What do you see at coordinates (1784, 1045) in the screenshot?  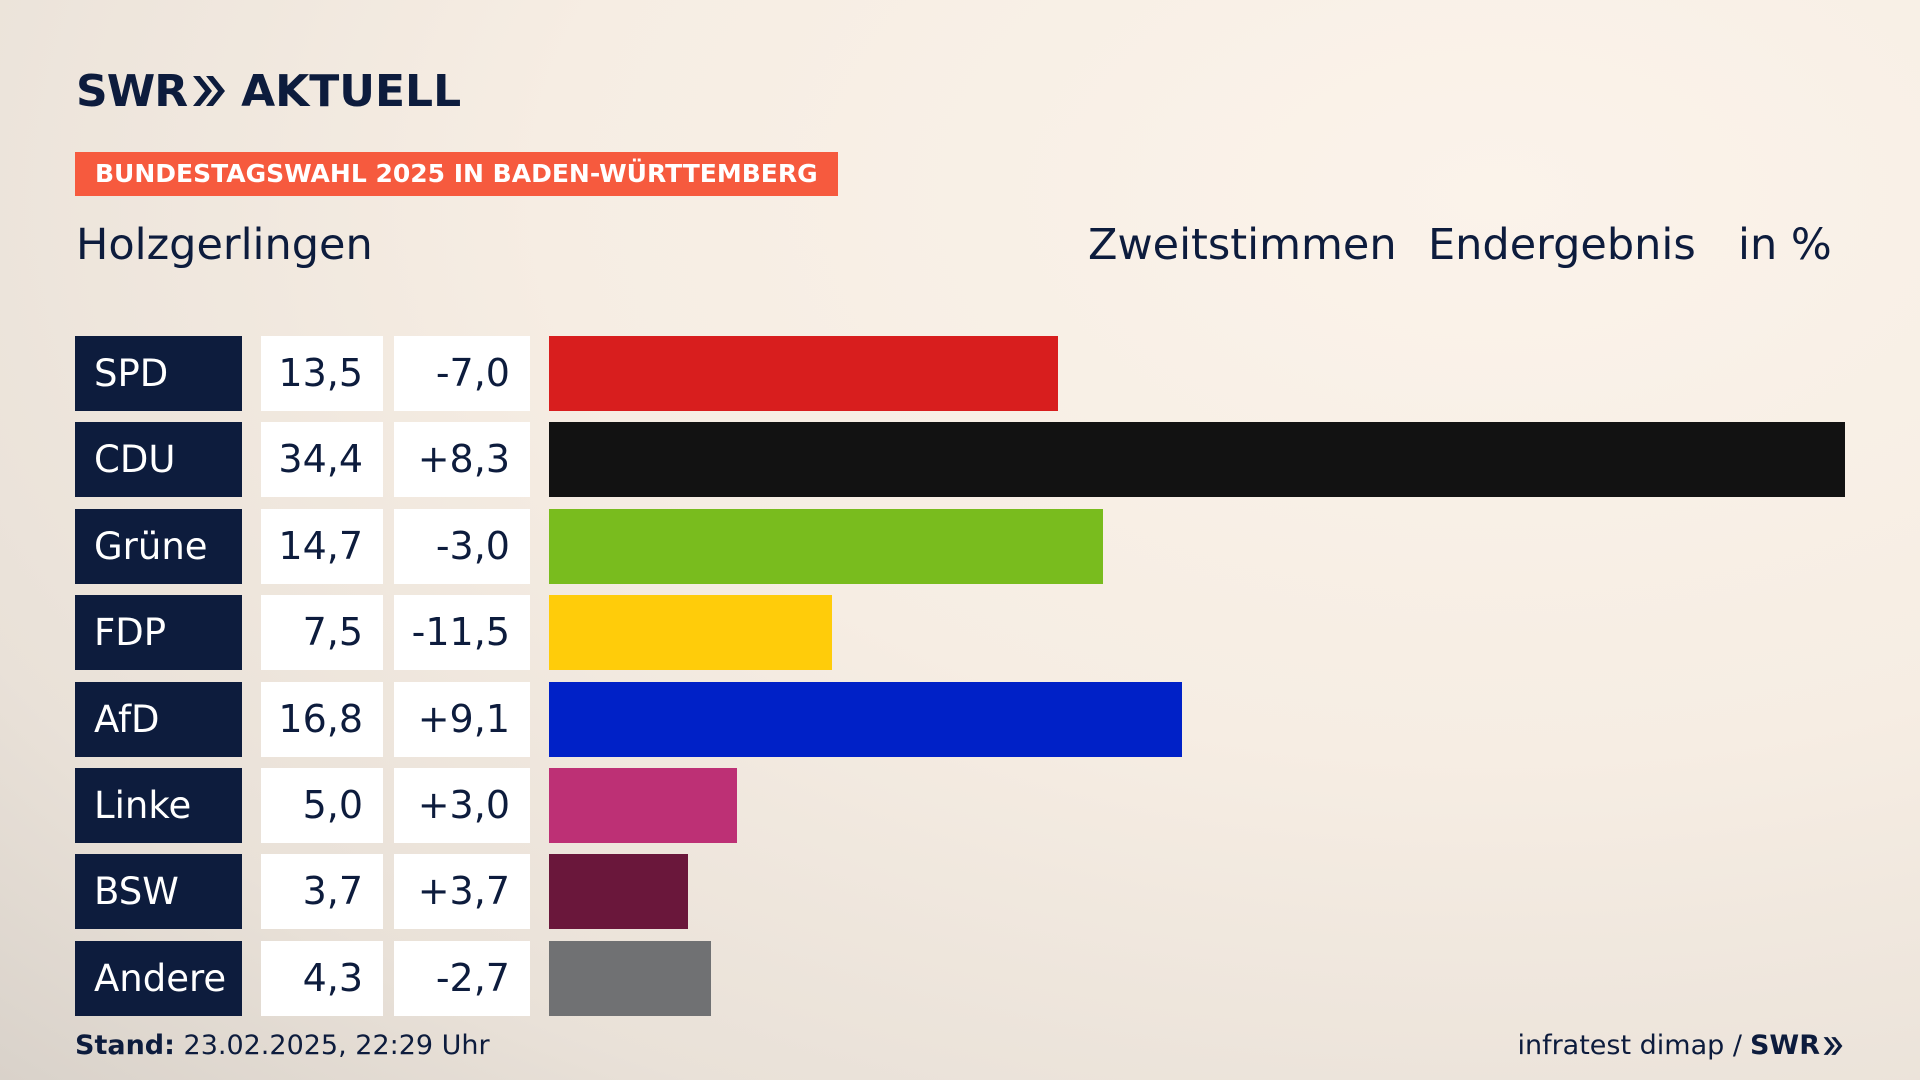 I see `footer-swr-text: SWR` at bounding box center [1784, 1045].